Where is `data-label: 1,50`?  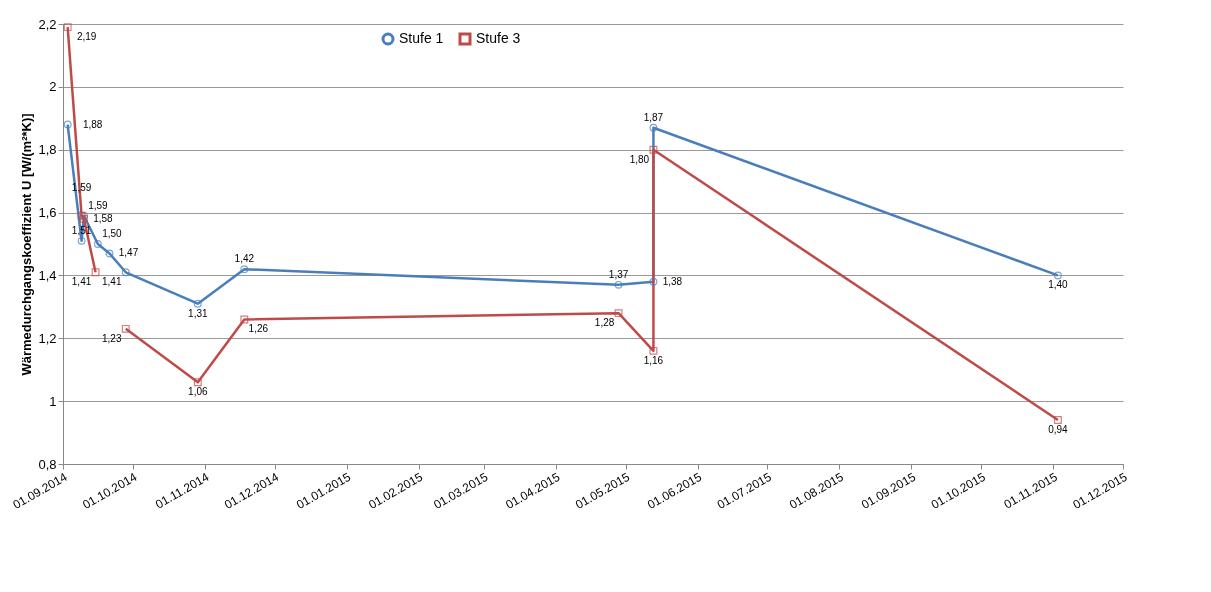 data-label: 1,50 is located at coordinates (112, 233).